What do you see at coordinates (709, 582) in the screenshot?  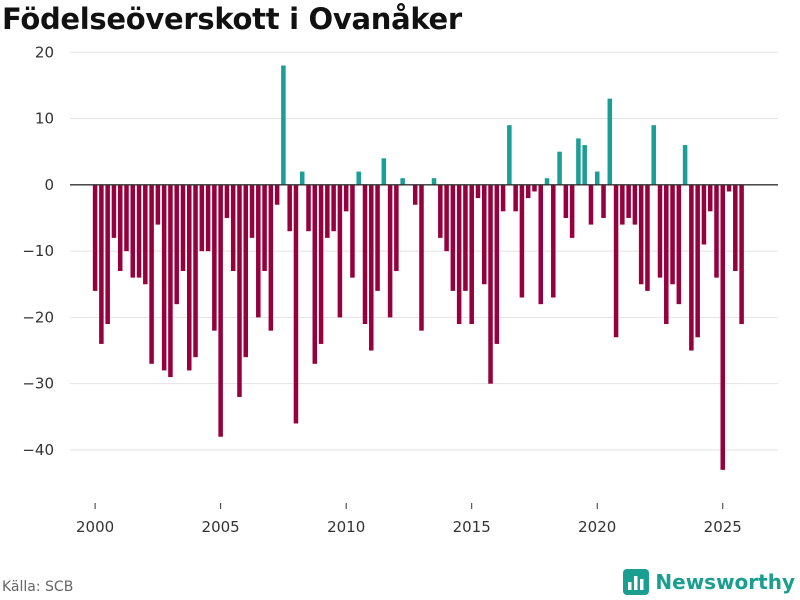 I see `brand-logo: Newsworthy` at bounding box center [709, 582].